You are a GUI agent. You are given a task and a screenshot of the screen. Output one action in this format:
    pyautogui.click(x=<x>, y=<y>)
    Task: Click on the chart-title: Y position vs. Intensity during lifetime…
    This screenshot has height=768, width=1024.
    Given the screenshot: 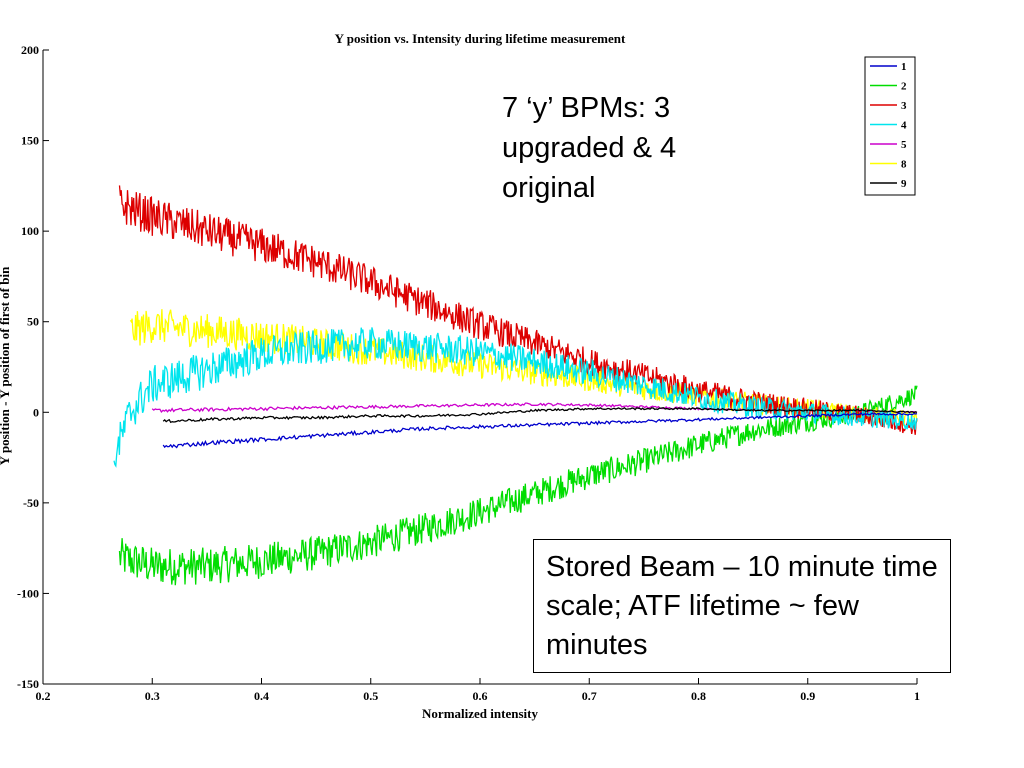 What is the action you would take?
    pyautogui.click(x=480, y=38)
    